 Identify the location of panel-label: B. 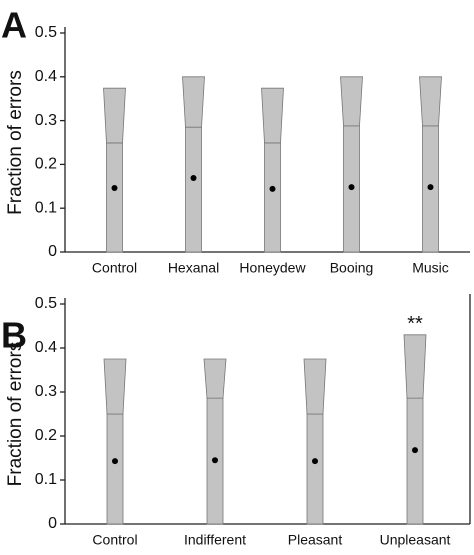
(14, 335).